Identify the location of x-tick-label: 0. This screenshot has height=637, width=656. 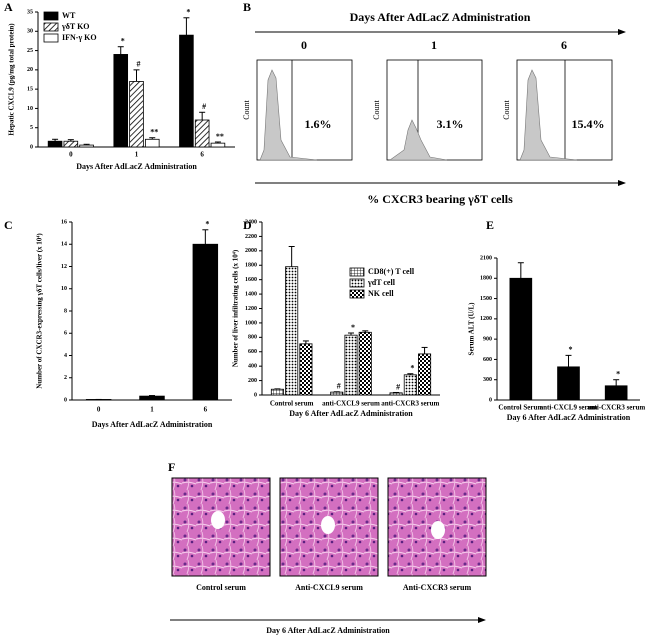
(71, 155).